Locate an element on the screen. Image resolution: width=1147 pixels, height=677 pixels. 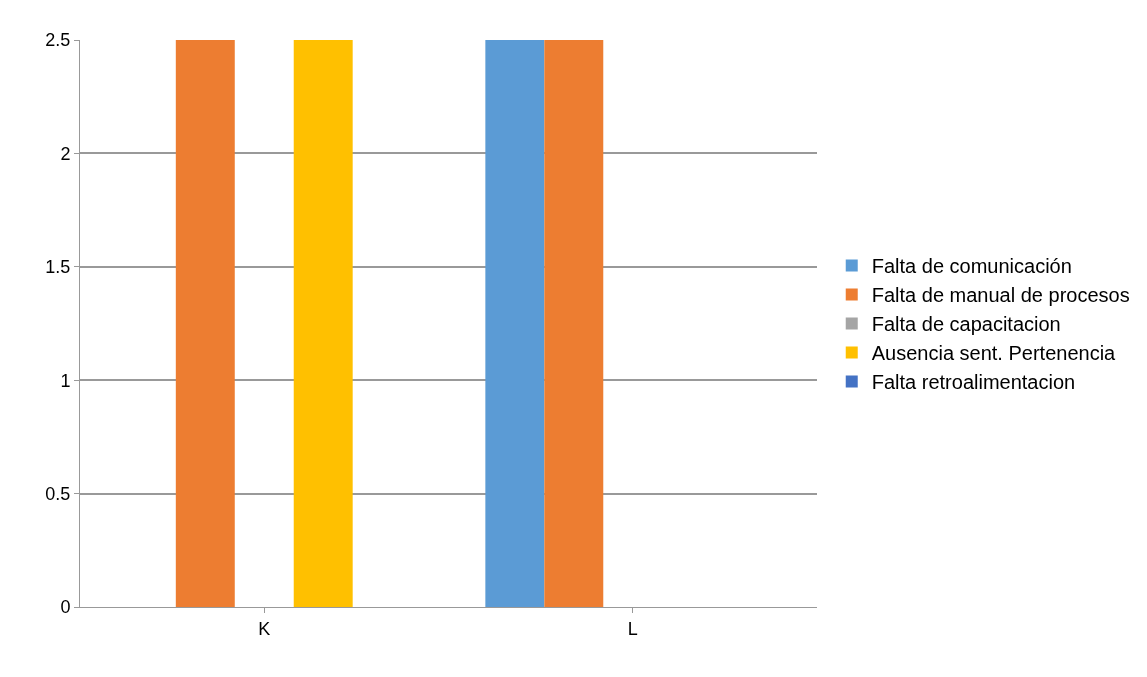
y-tick-label: 2 is located at coordinates (65, 153).